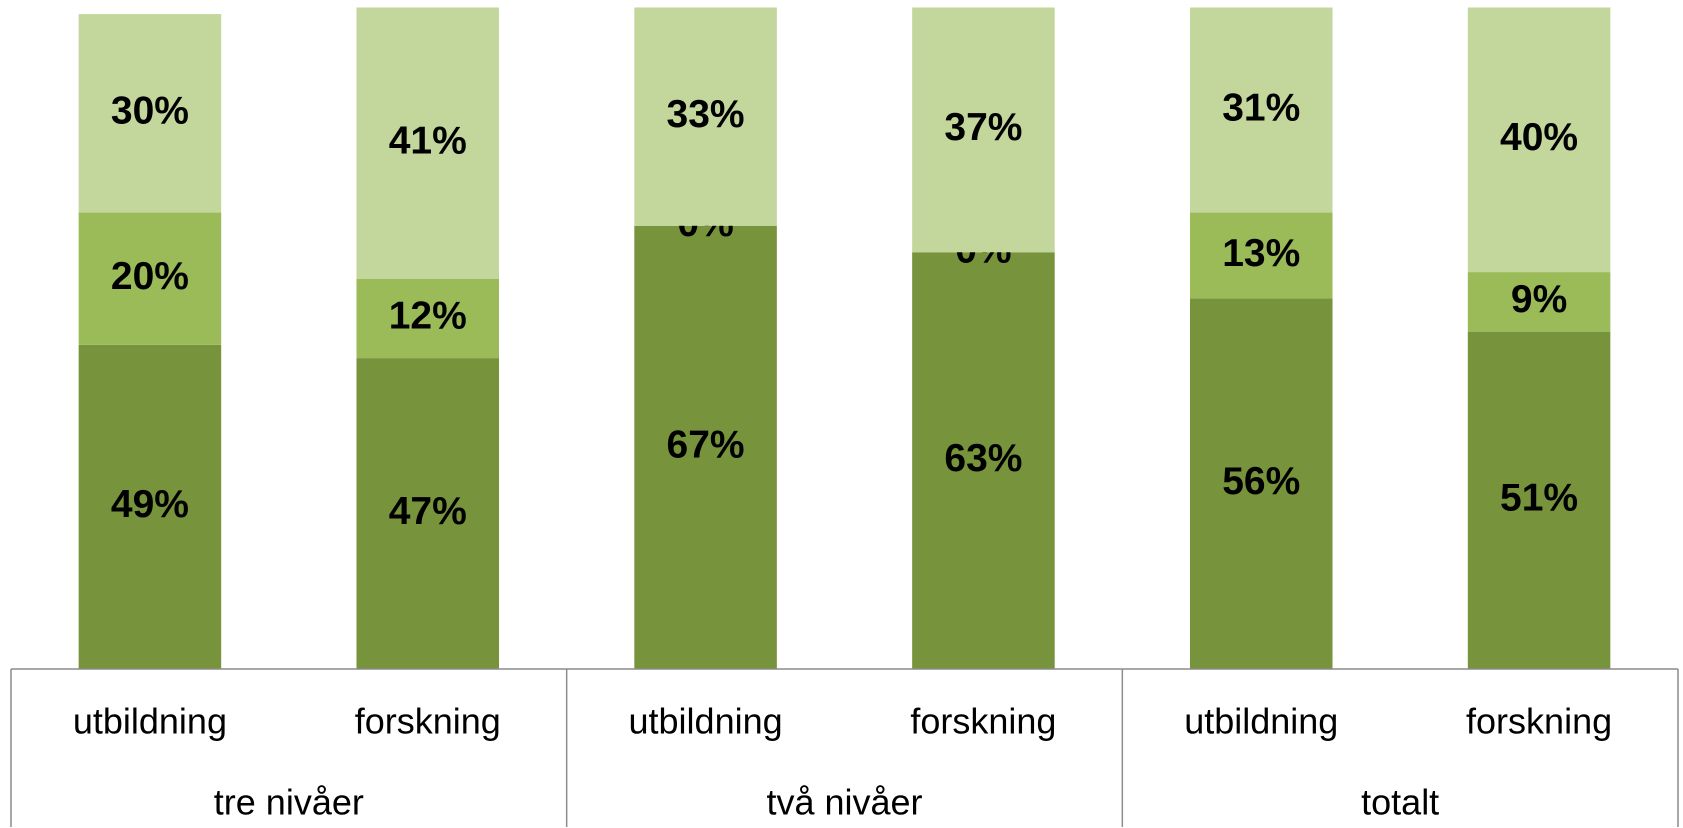 Image resolution: width=1683 pixels, height=828 pixels. I want to click on group-label: tre nivåer, so click(289, 802).